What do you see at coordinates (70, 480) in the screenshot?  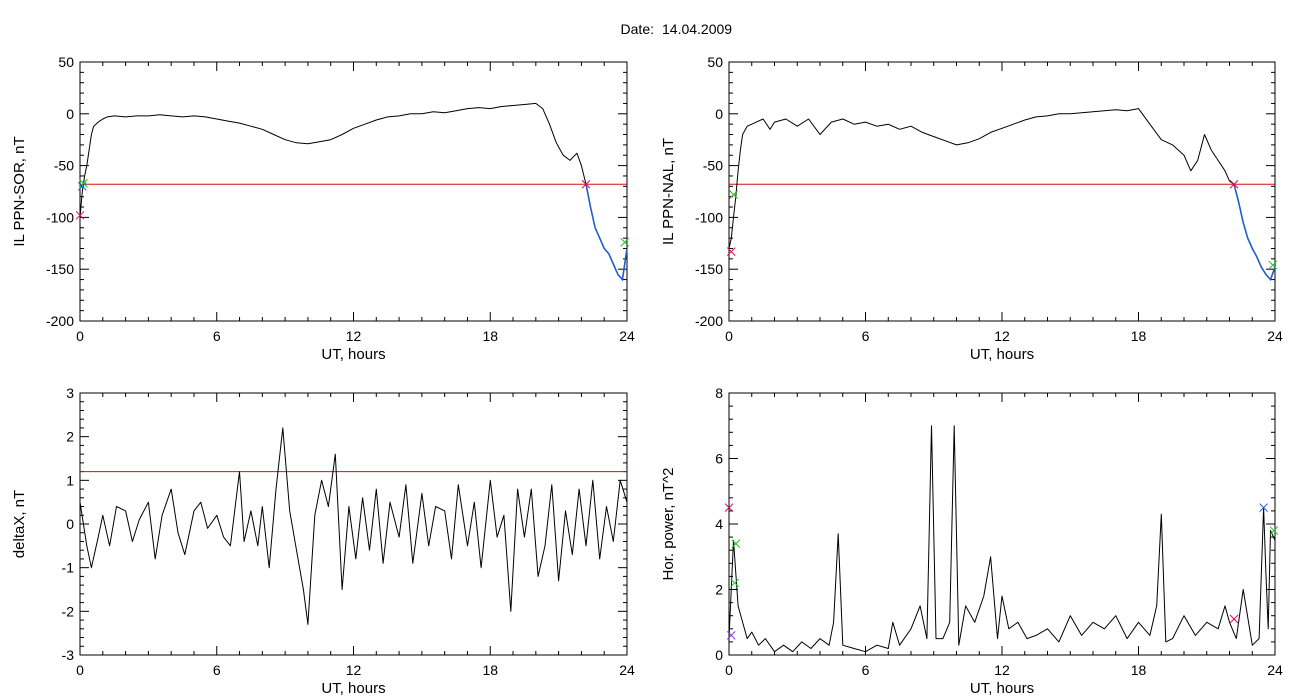 I see `y-tick-label: 1` at bounding box center [70, 480].